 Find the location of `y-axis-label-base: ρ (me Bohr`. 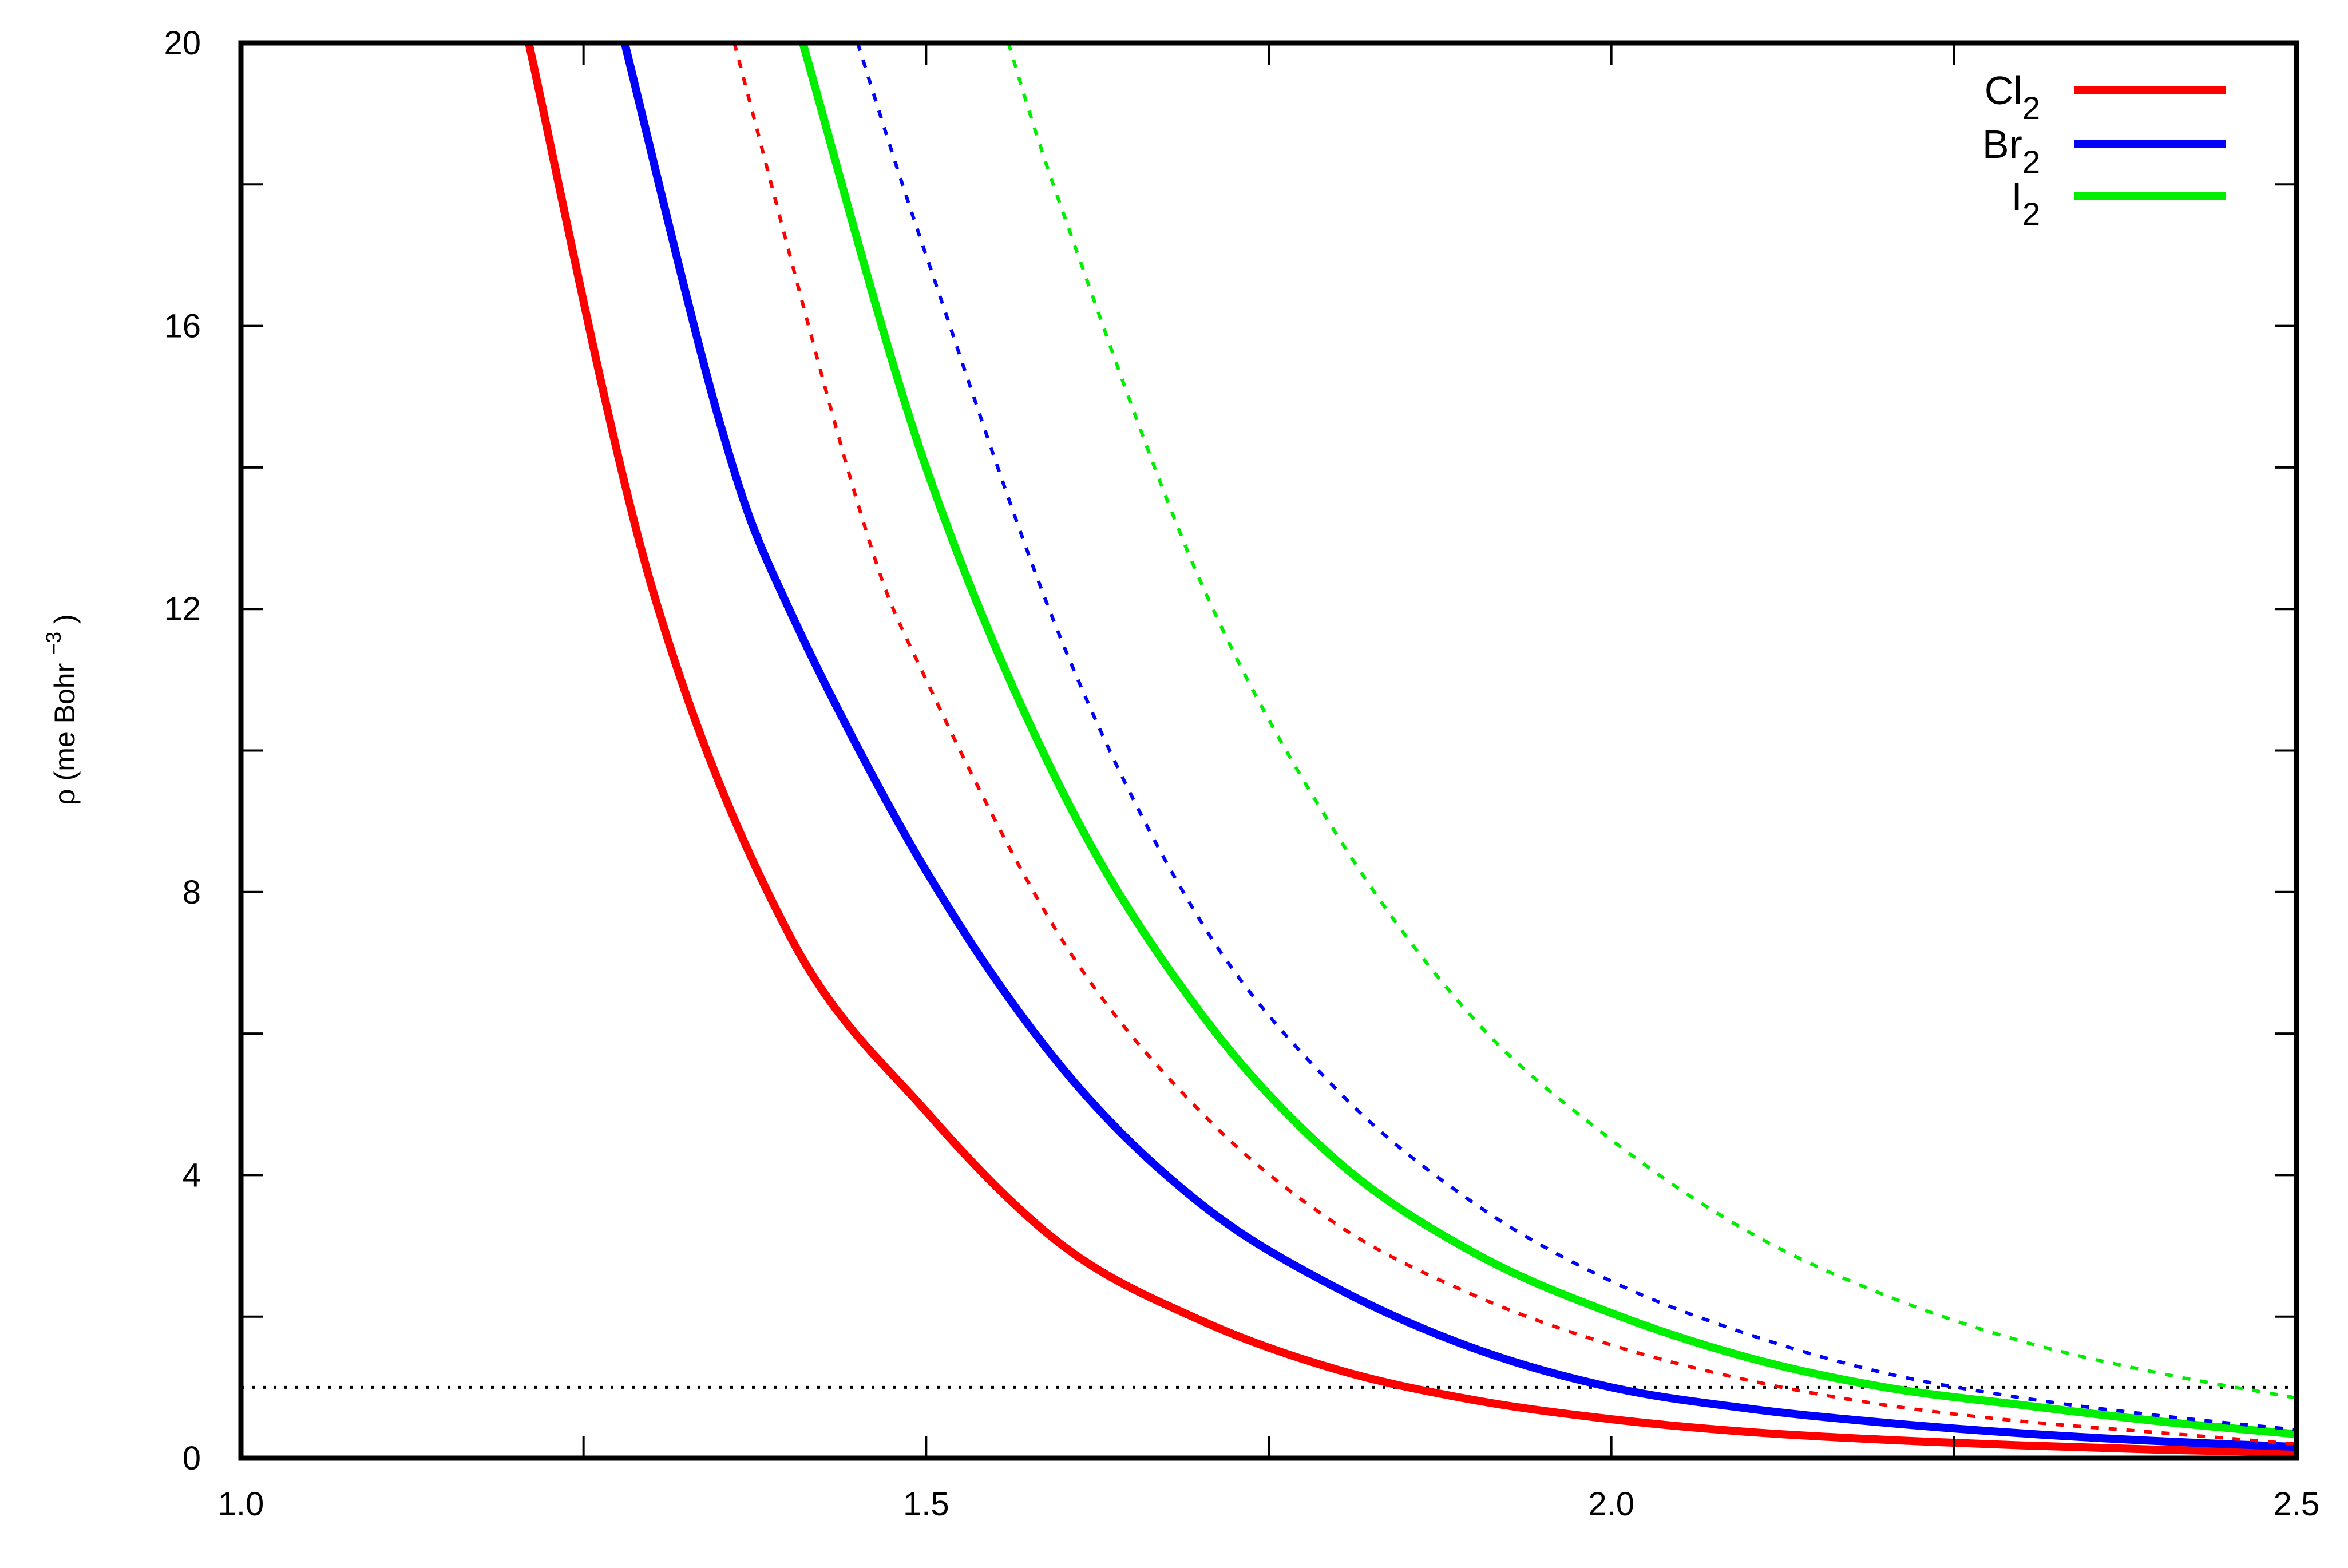

y-axis-label-base: ρ (me Bohr is located at coordinates (65, 734).